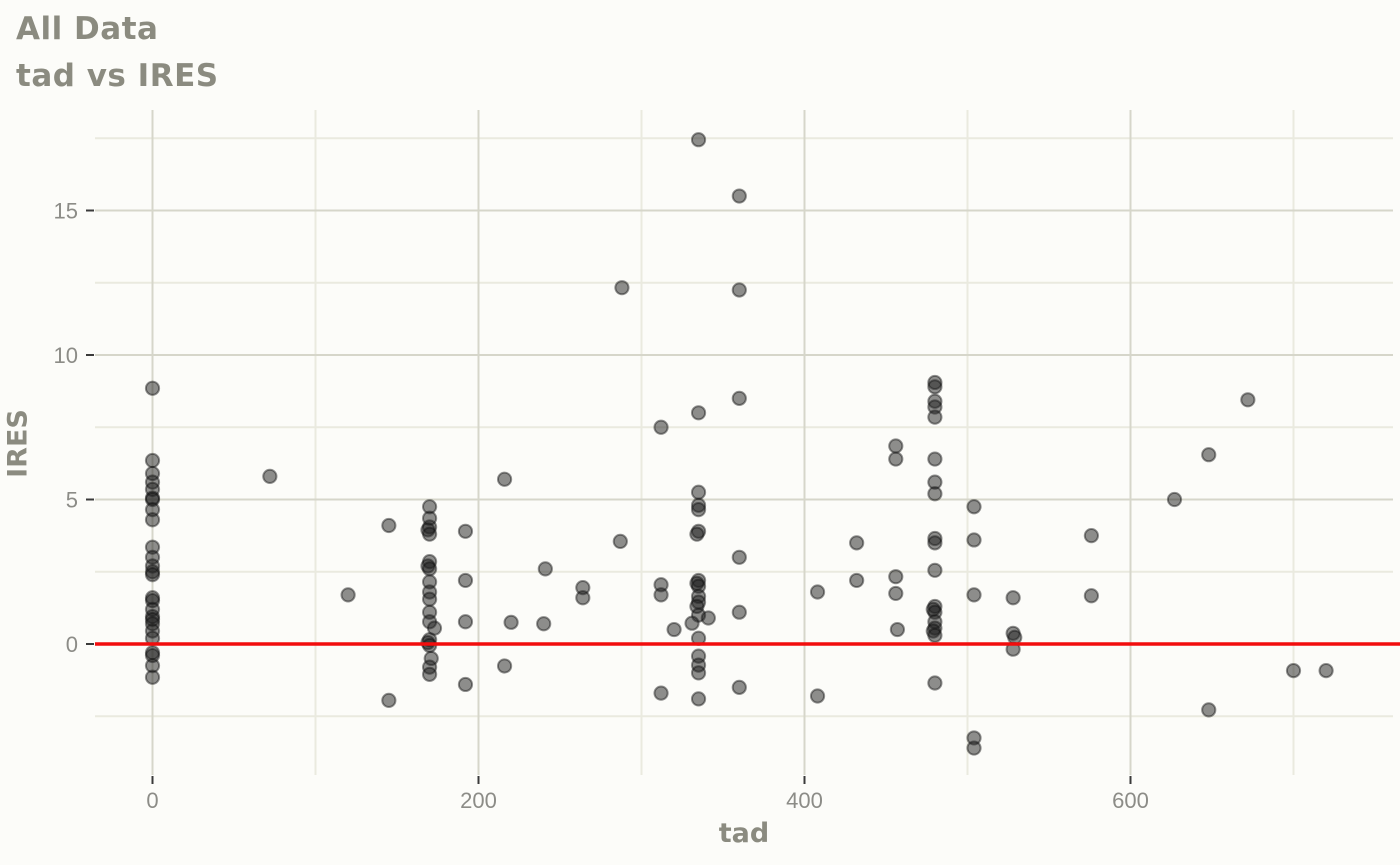  Describe the element at coordinates (72, 500) in the screenshot. I see `y-tick-label: 5` at that location.